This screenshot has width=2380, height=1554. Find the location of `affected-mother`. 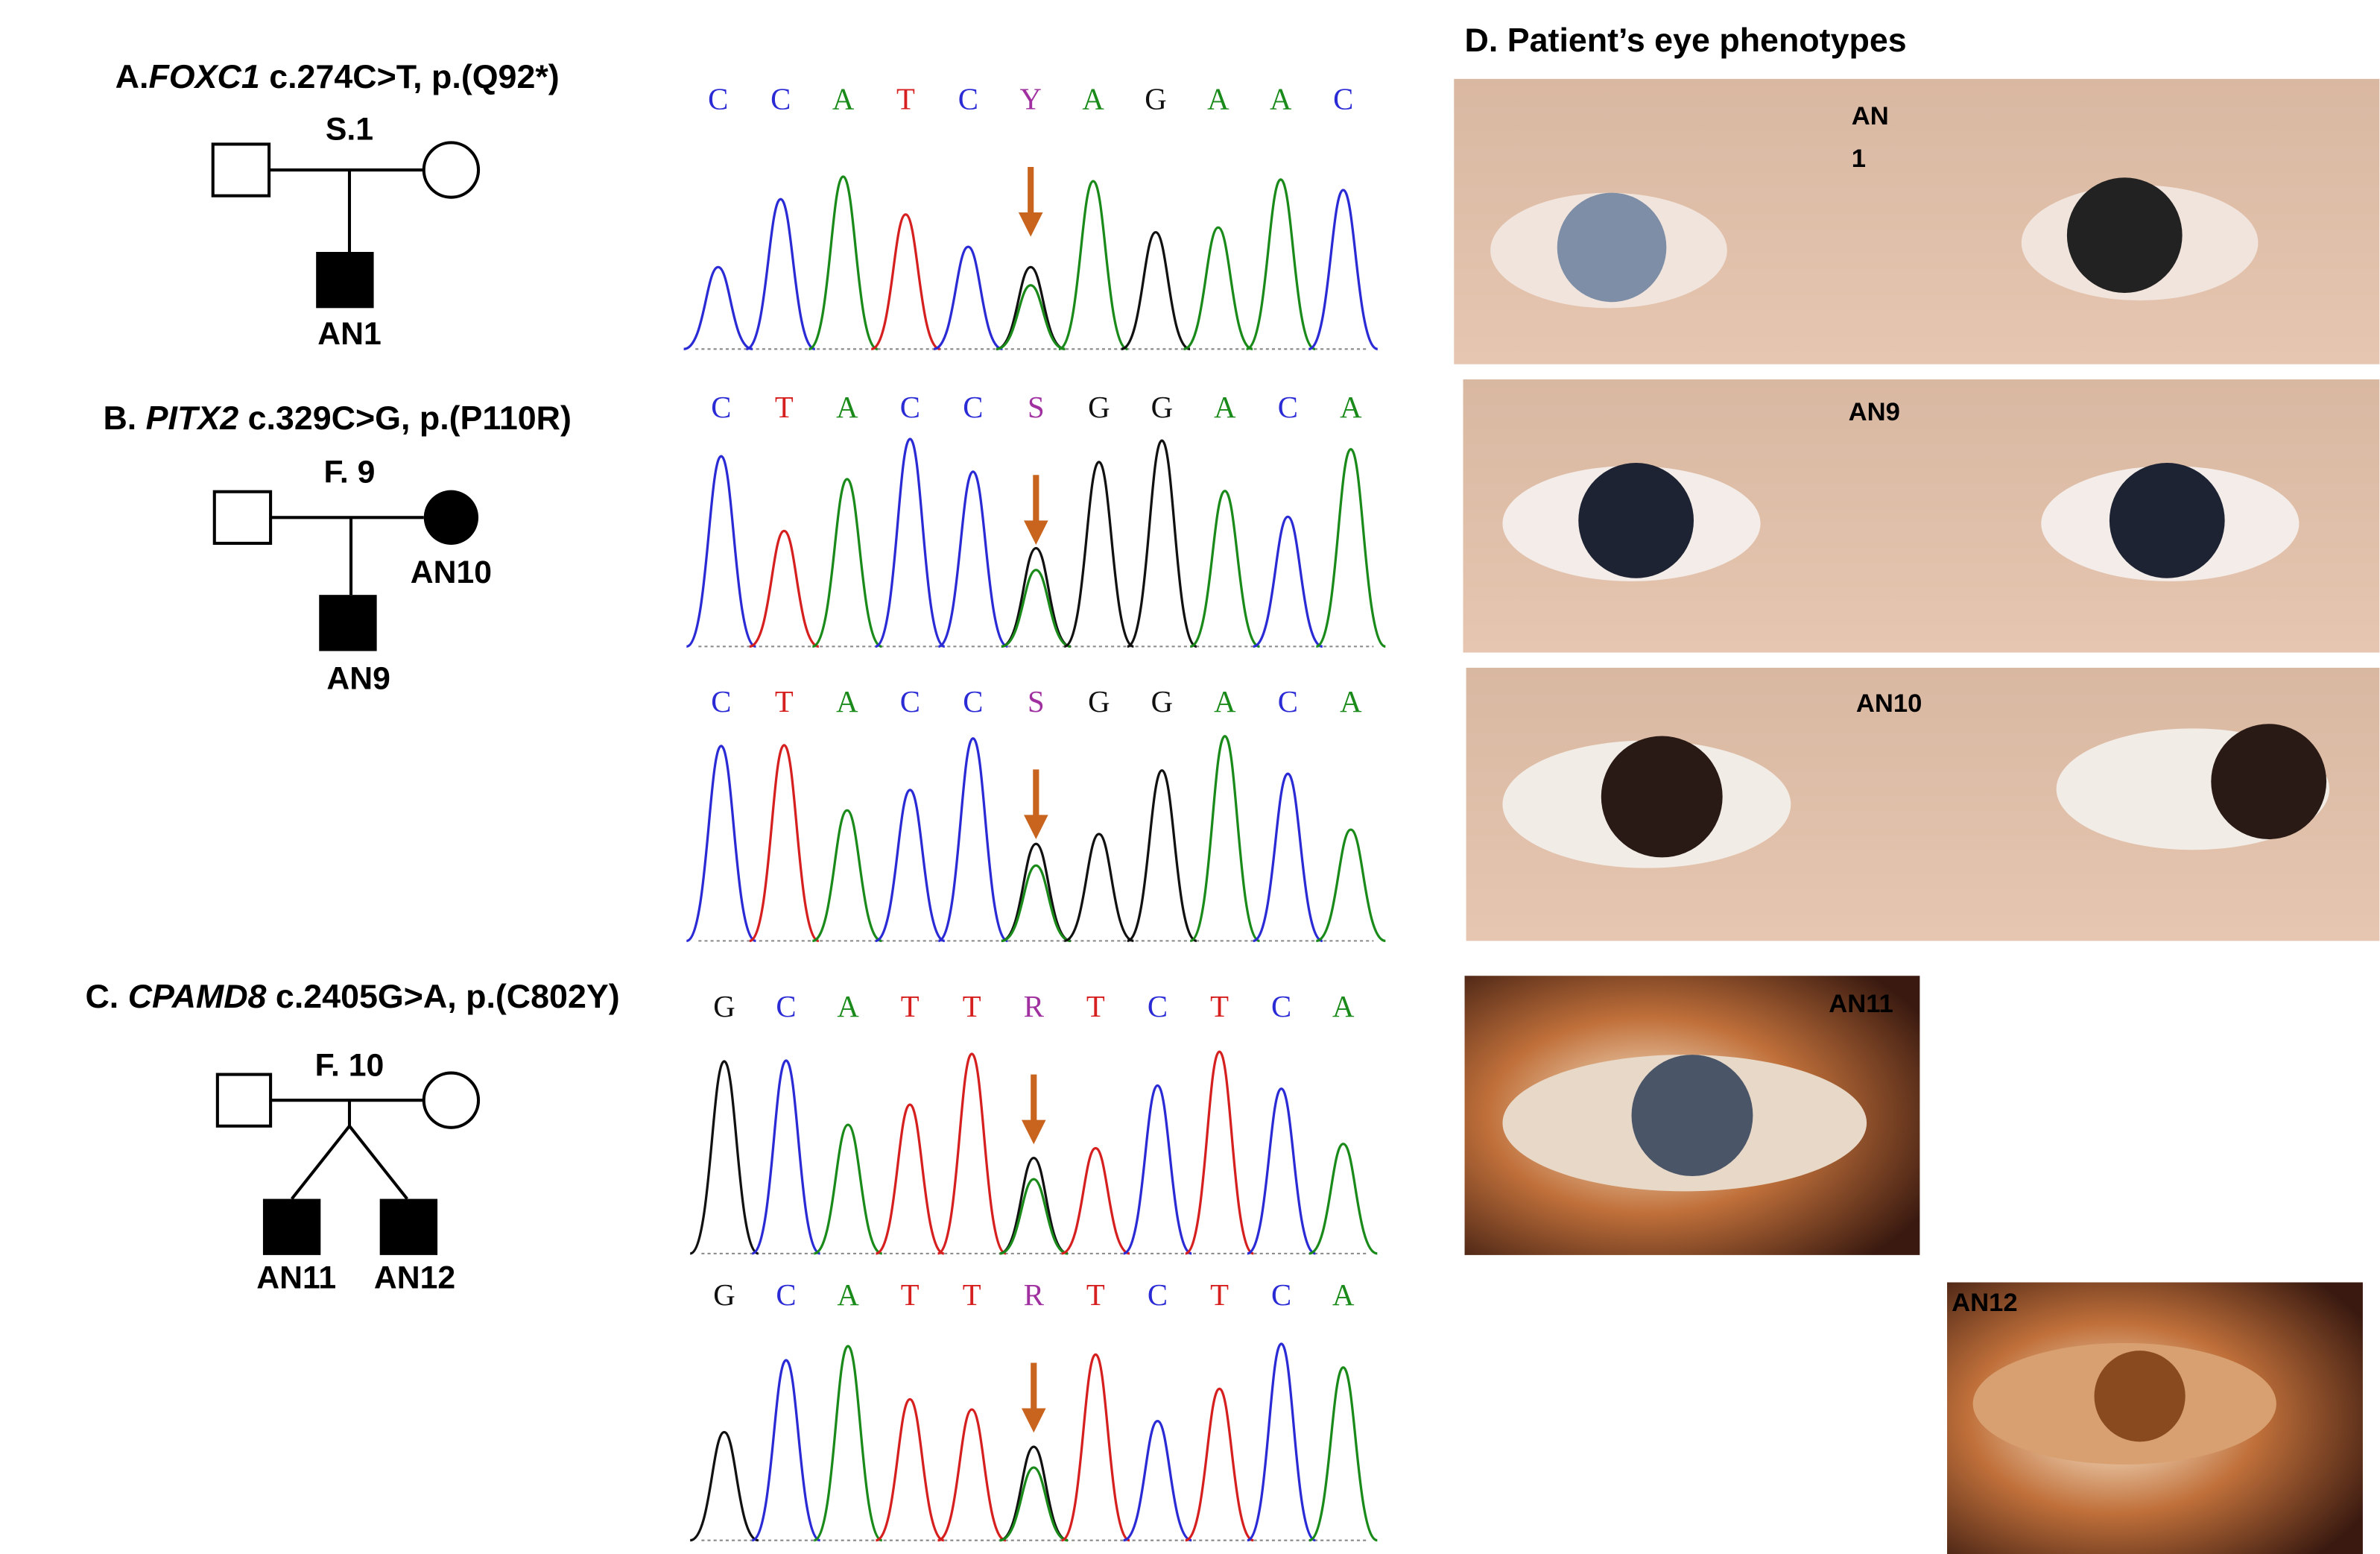

affected-mother is located at coordinates (451, 518).